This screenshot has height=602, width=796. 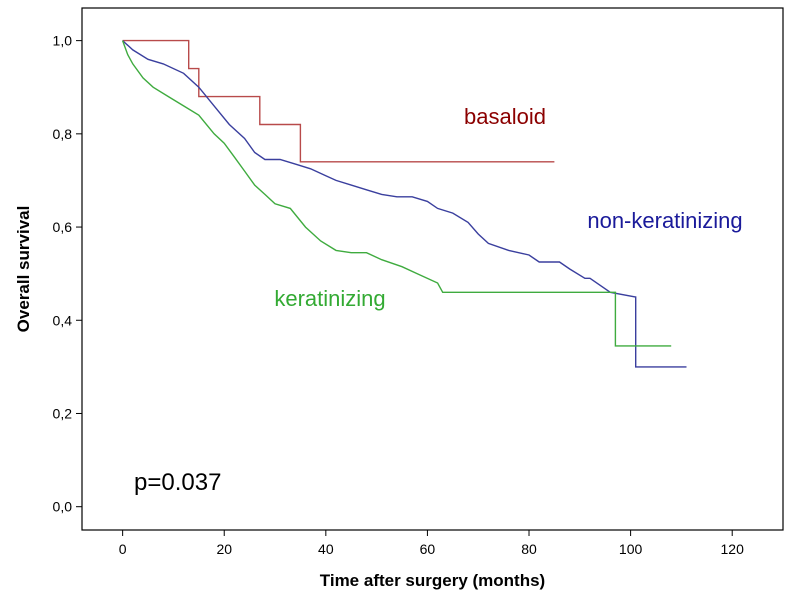 What do you see at coordinates (329, 298) in the screenshot?
I see `series-label-keratinizing: keratinizing` at bounding box center [329, 298].